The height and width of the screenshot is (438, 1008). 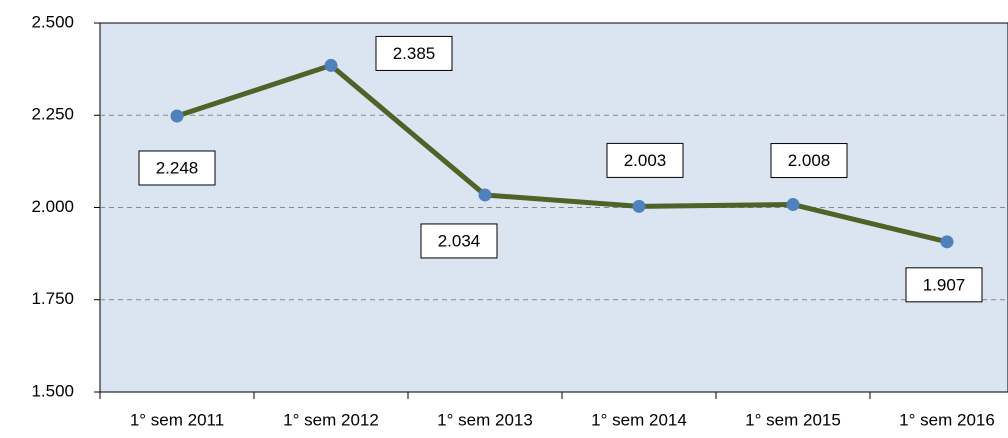 I want to click on y-tick-label: 1.750, so click(x=52, y=298).